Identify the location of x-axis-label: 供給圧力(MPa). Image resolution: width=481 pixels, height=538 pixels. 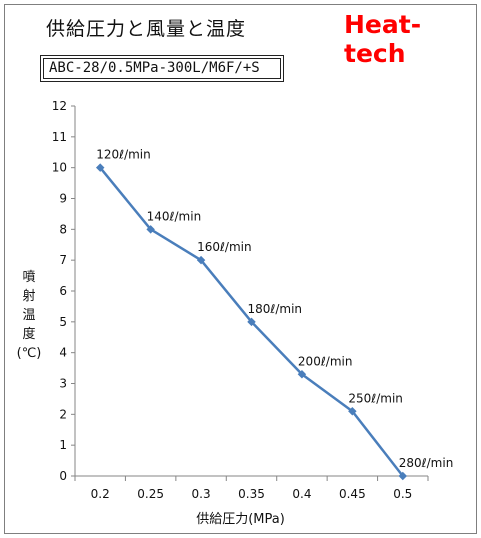
(240, 519).